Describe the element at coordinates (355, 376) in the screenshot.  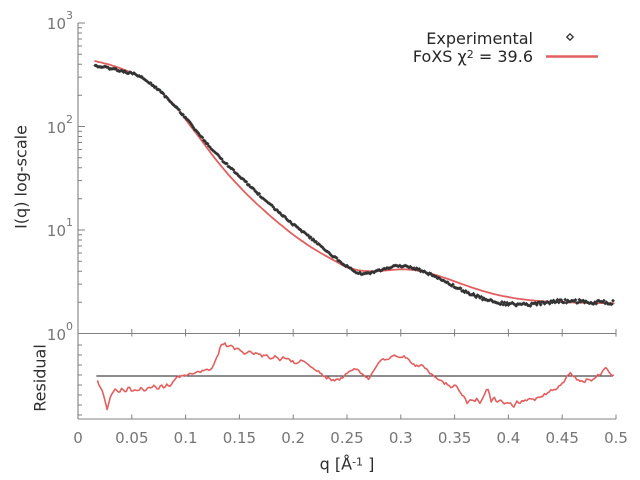
I see `residual-curve` at that location.